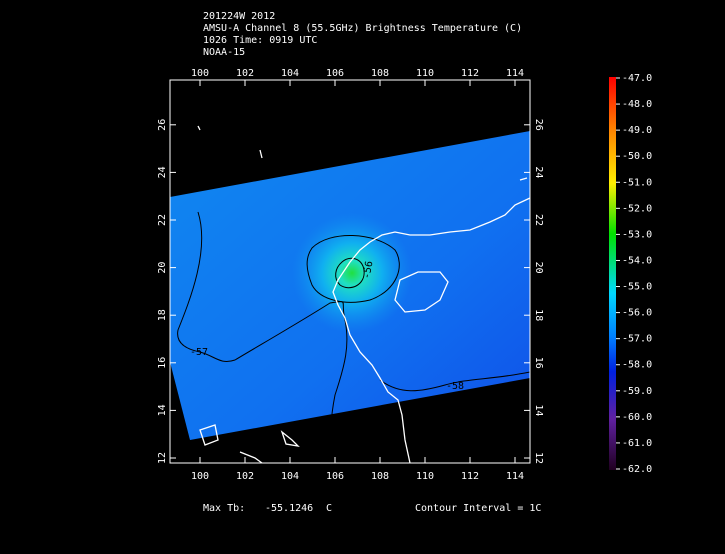 This screenshot has height=554, width=725. Describe the element at coordinates (637, 443) in the screenshot. I see `colorbar-label: -61.0` at that location.